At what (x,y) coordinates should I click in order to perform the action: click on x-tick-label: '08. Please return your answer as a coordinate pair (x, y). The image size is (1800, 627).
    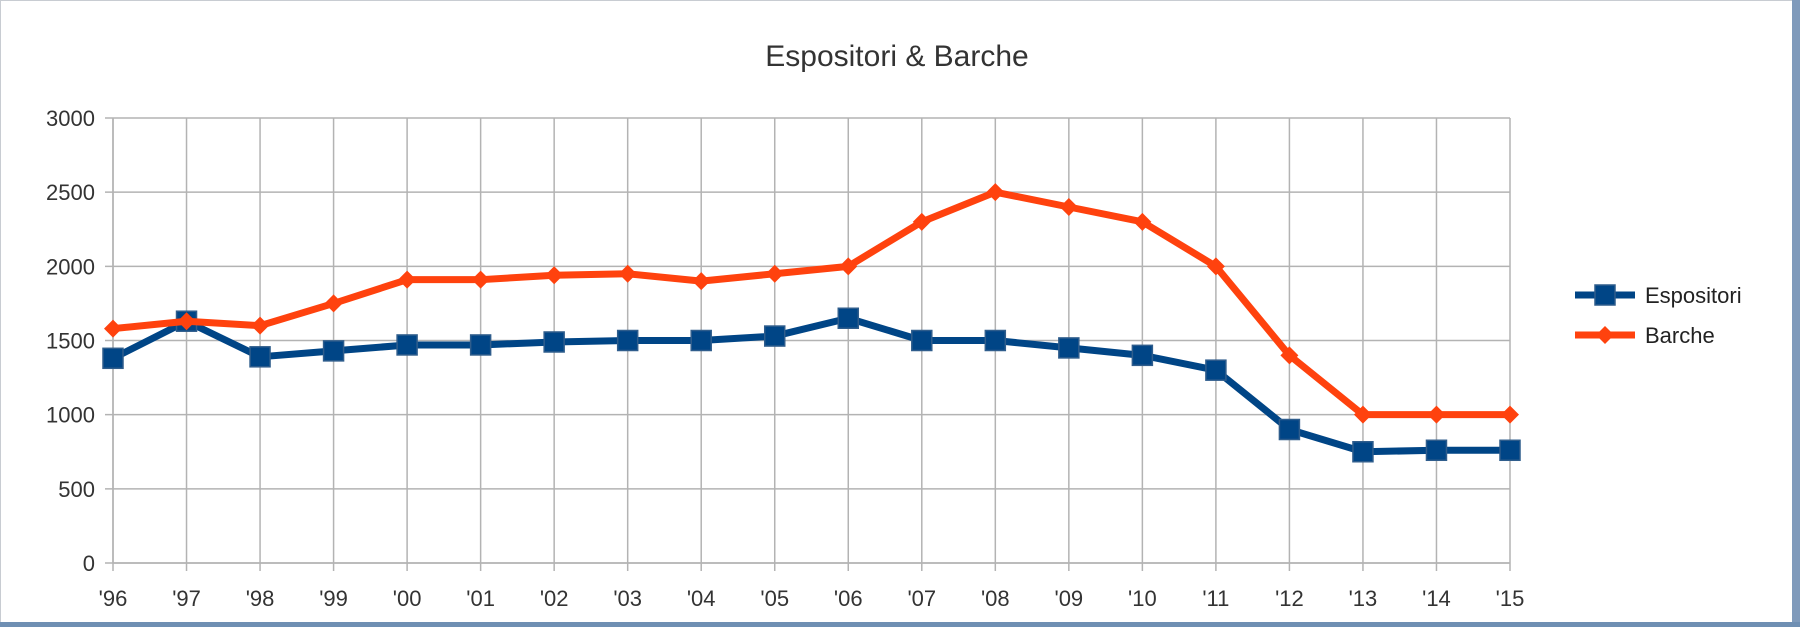
    Looking at the image, I should click on (995, 598).